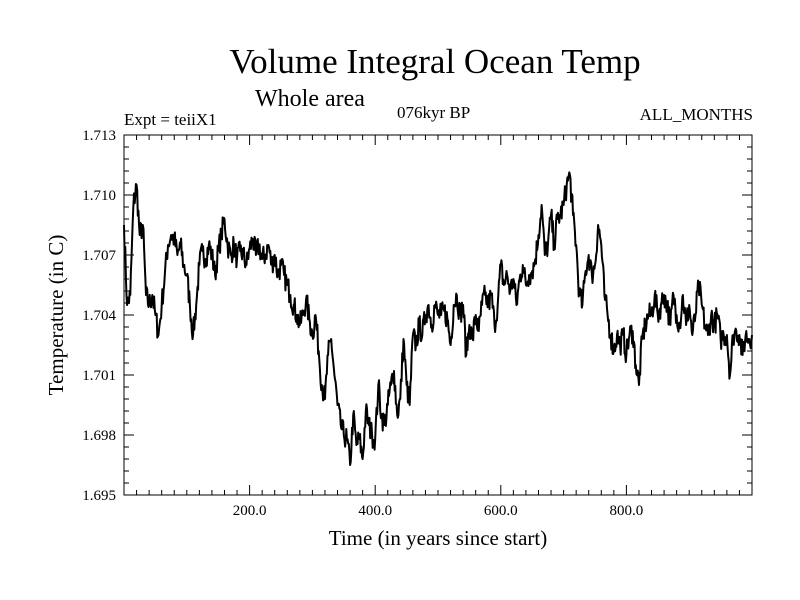  Describe the element at coordinates (696, 114) in the screenshot. I see `months-label: ALL_MONTHS` at that location.